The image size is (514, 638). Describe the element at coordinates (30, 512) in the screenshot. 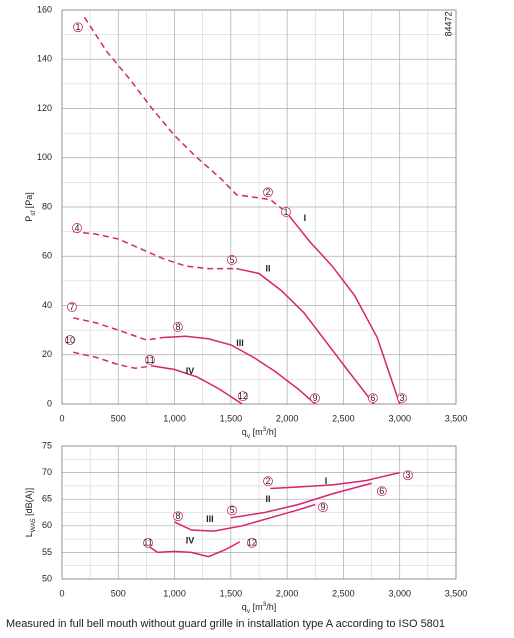

I see `y-axis-label: LWA5 [dB(A)]` at that location.